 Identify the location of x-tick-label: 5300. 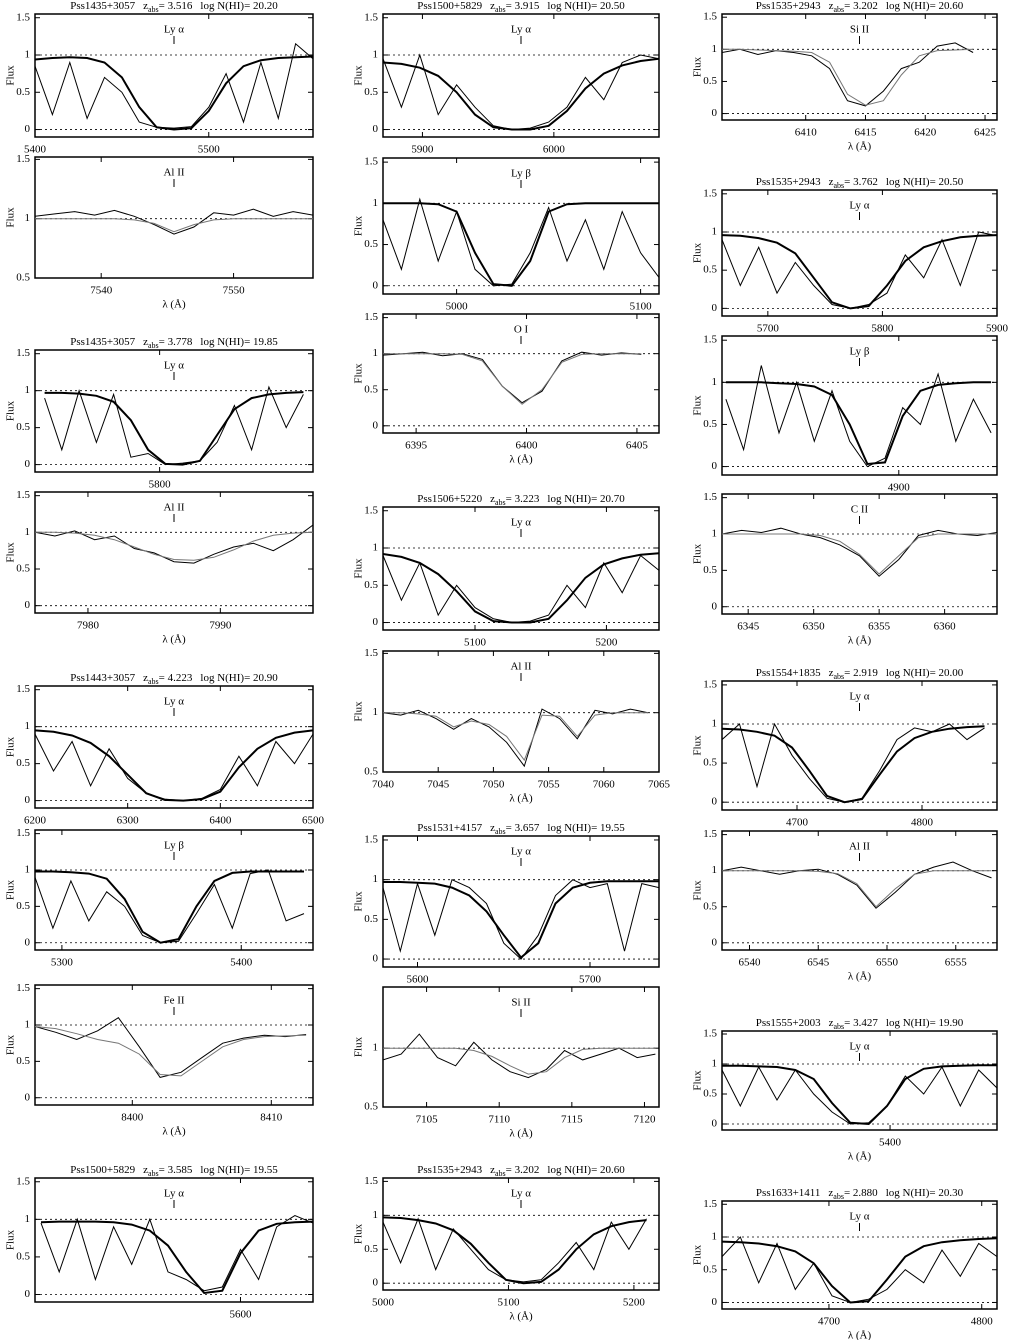
(62, 963).